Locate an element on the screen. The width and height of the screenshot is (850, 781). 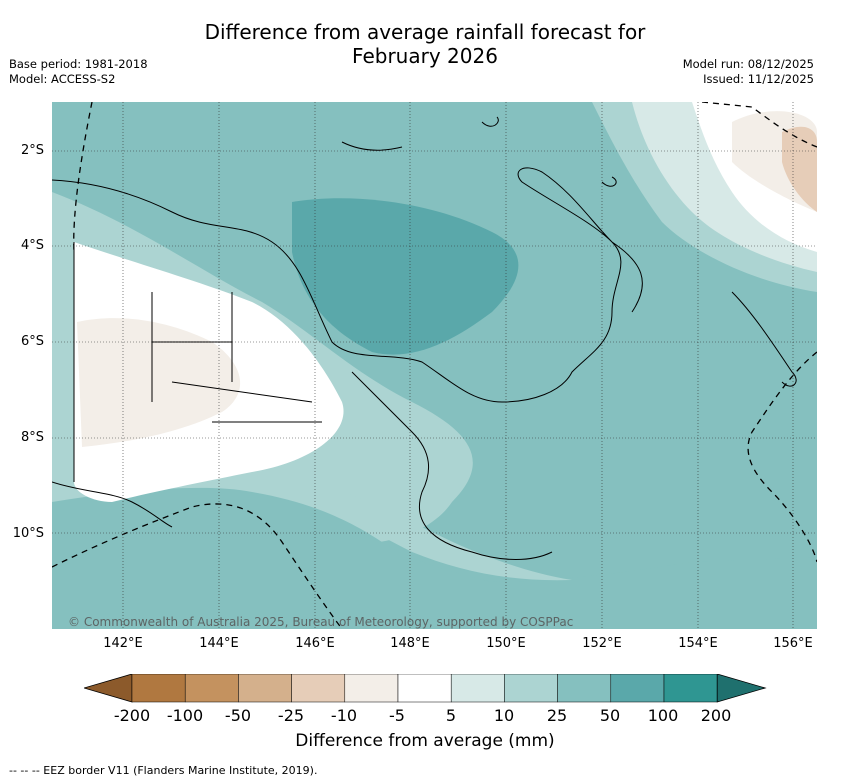
cb-tick-neg10: -10 is located at coordinates (344, 715).